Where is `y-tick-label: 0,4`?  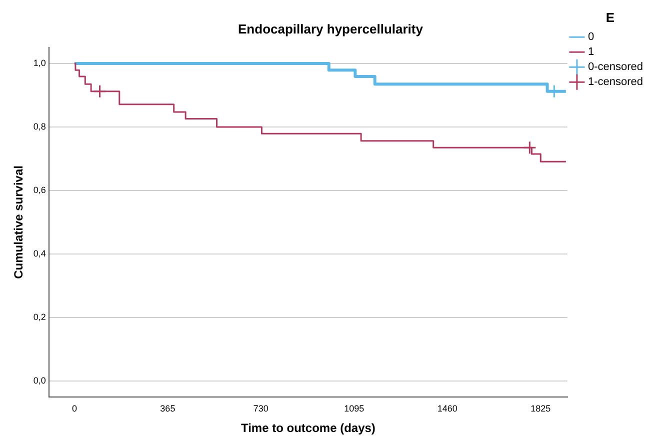
y-tick-label: 0,4 is located at coordinates (39, 253).